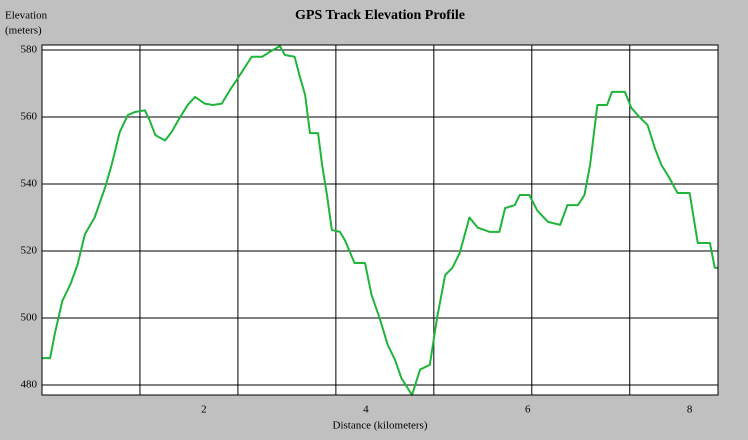 Image resolution: width=748 pixels, height=440 pixels. What do you see at coordinates (380, 426) in the screenshot?
I see `x-axis-label: Distance (kilometers)` at bounding box center [380, 426].